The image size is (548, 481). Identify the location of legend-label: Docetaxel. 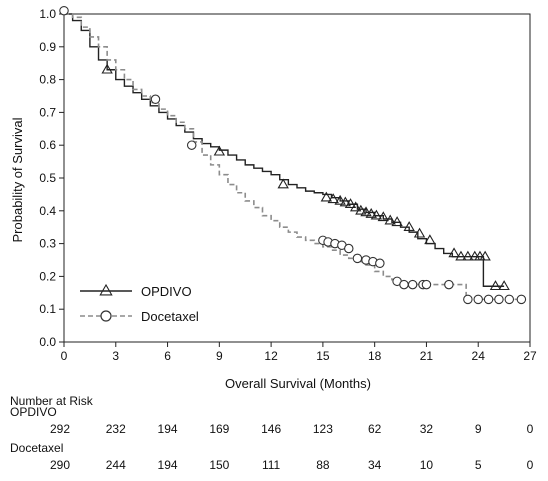
(170, 316).